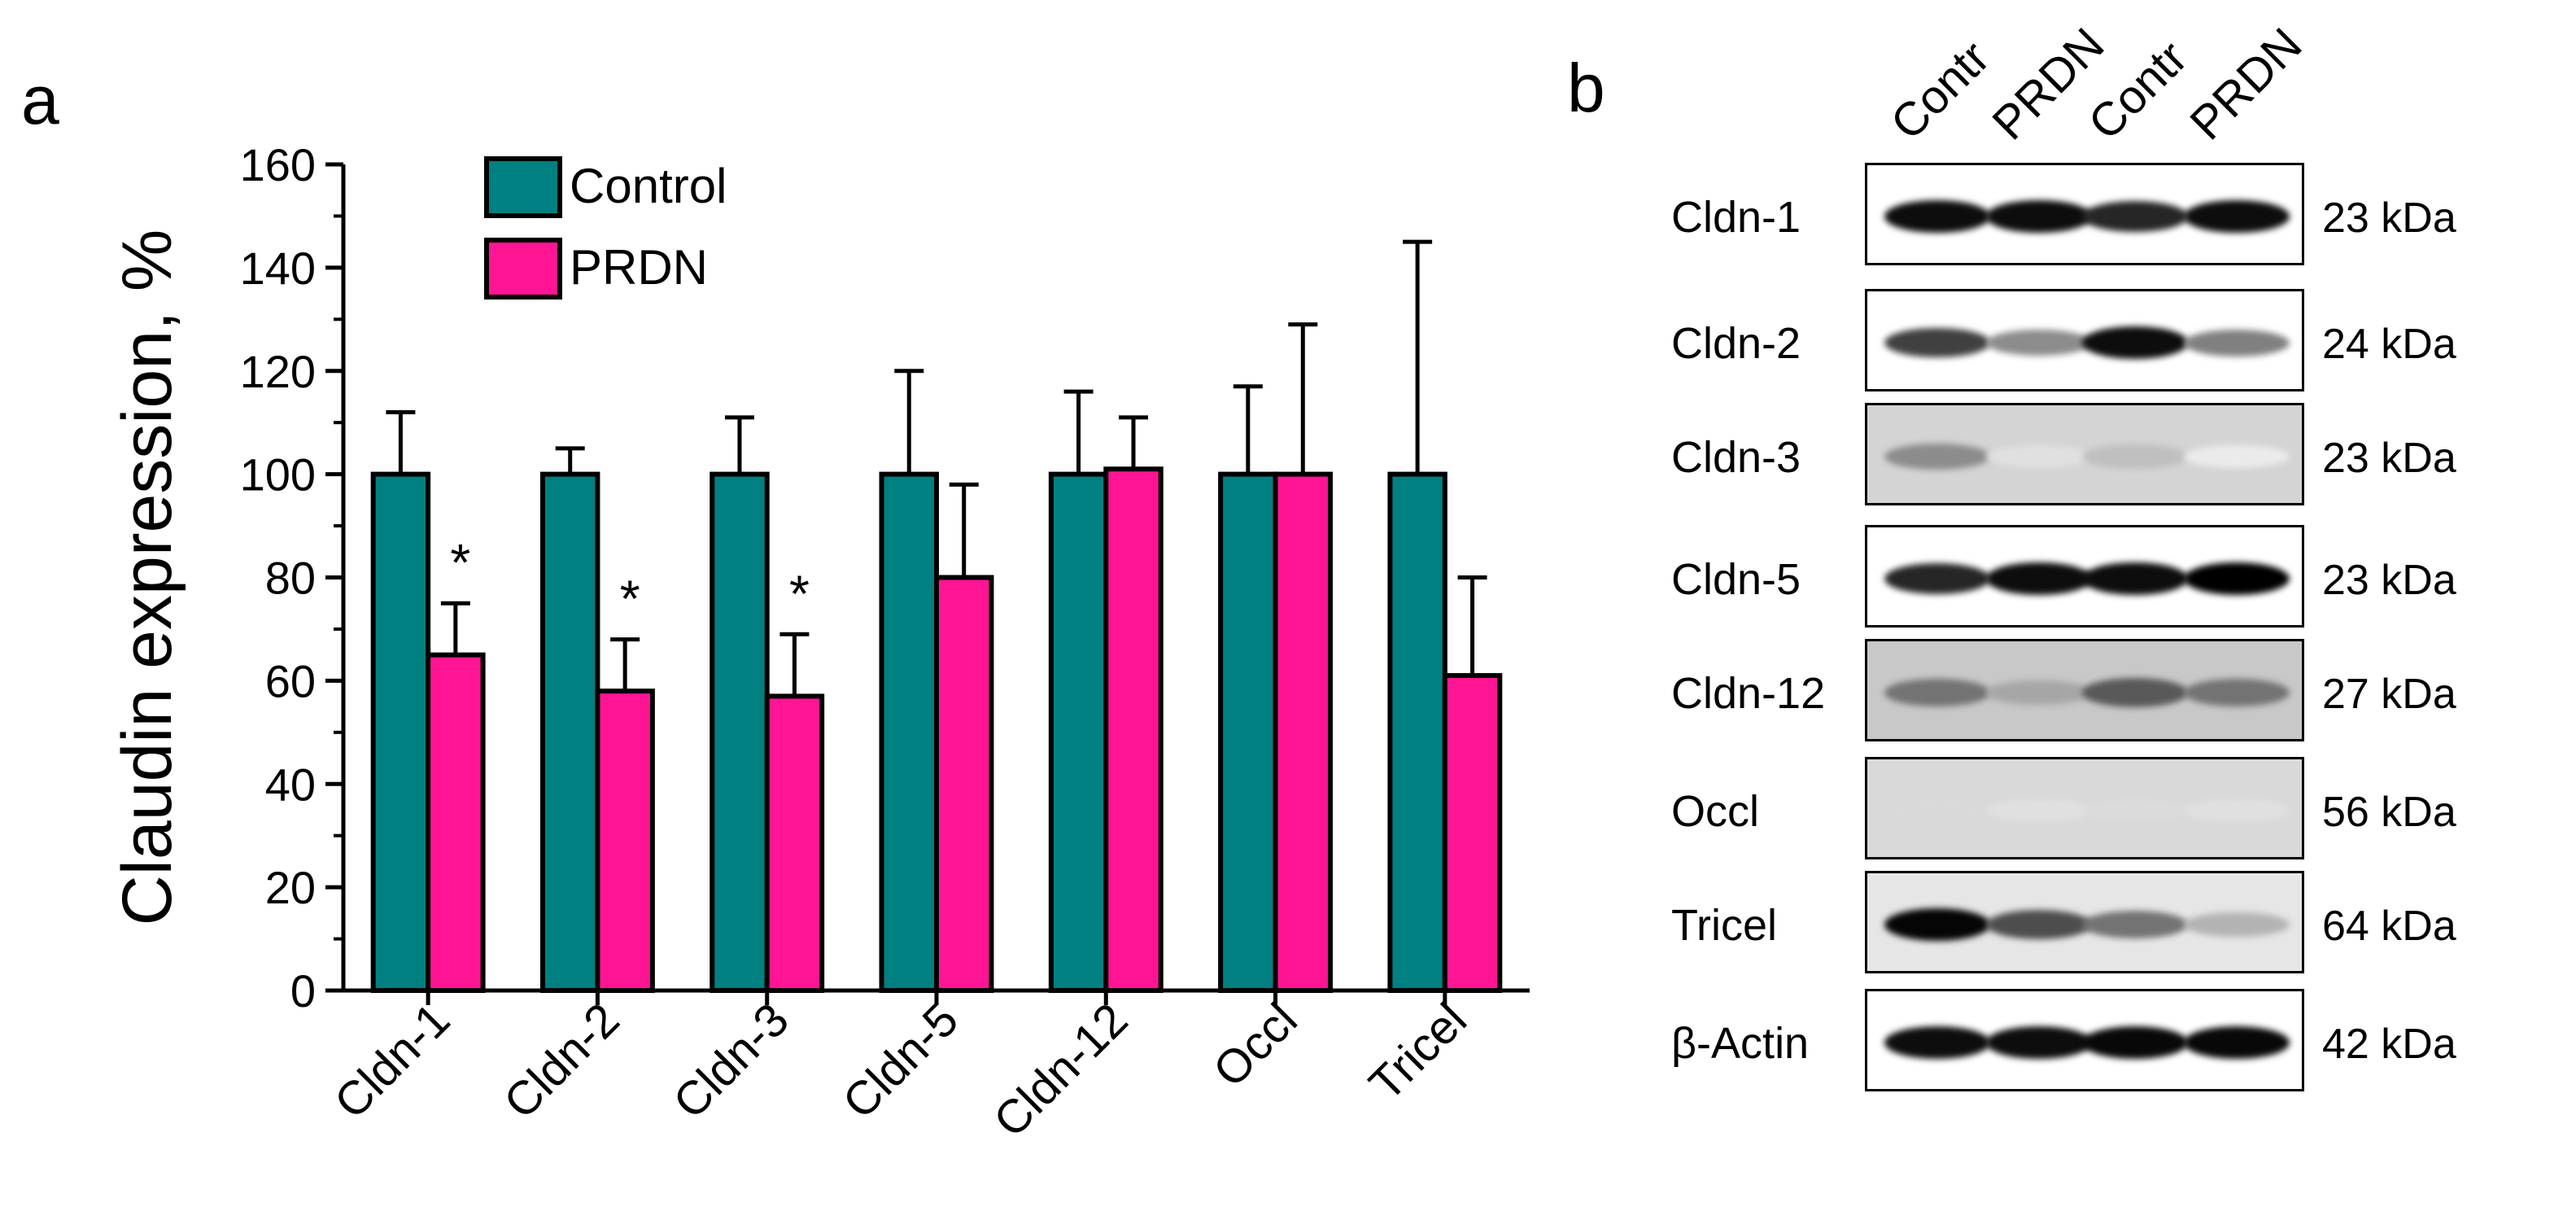  Describe the element at coordinates (1715, 811) in the screenshot. I see `blot-row-label: Occl` at that location.